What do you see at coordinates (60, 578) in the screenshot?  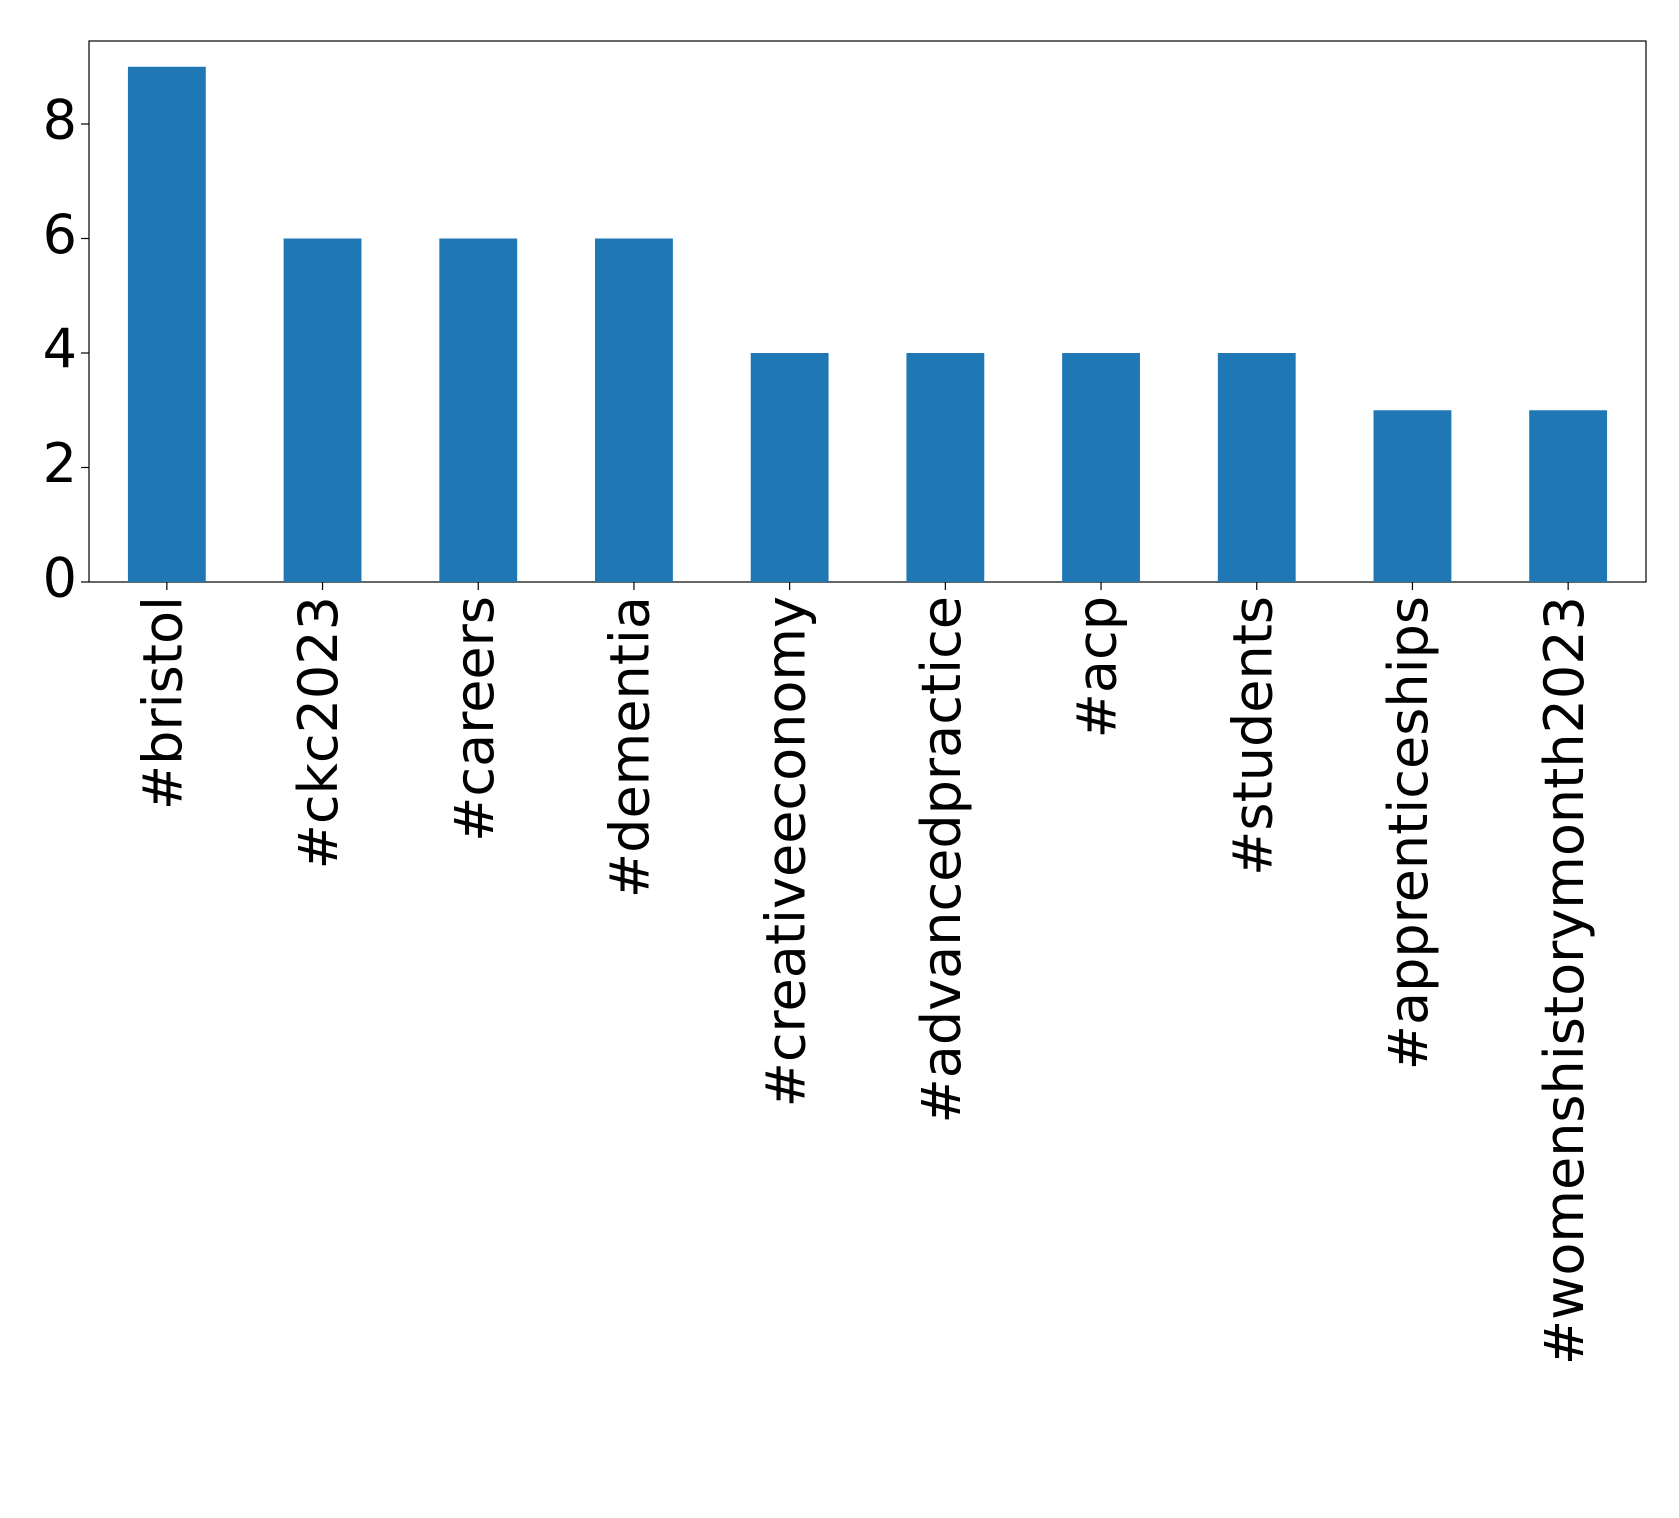 I see `y-tick-label: 0` at bounding box center [60, 578].